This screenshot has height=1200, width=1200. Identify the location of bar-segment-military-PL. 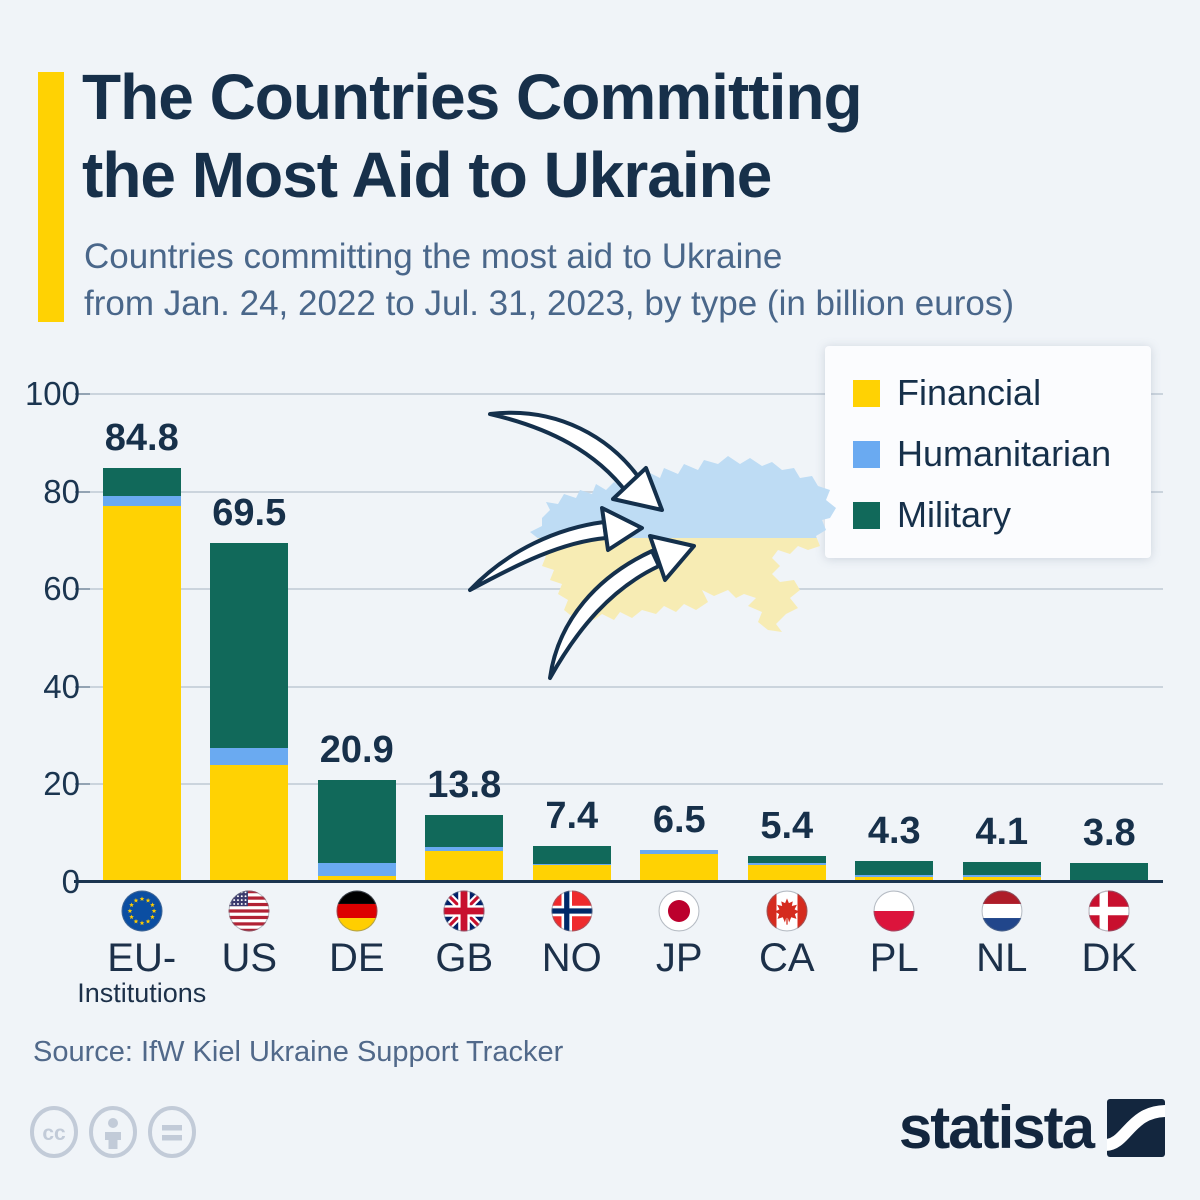
(894, 868).